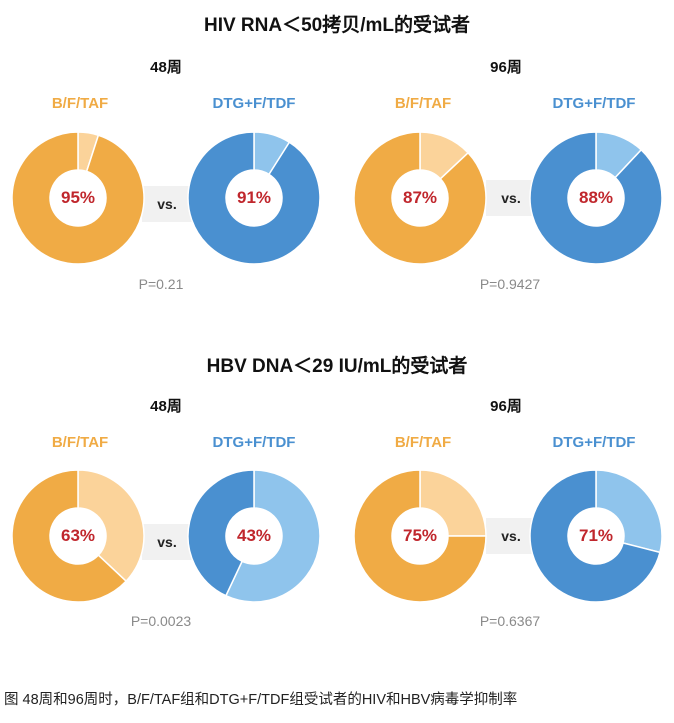 This screenshot has height=723, width=674. I want to click on percent-label: 71%, so click(596, 535).